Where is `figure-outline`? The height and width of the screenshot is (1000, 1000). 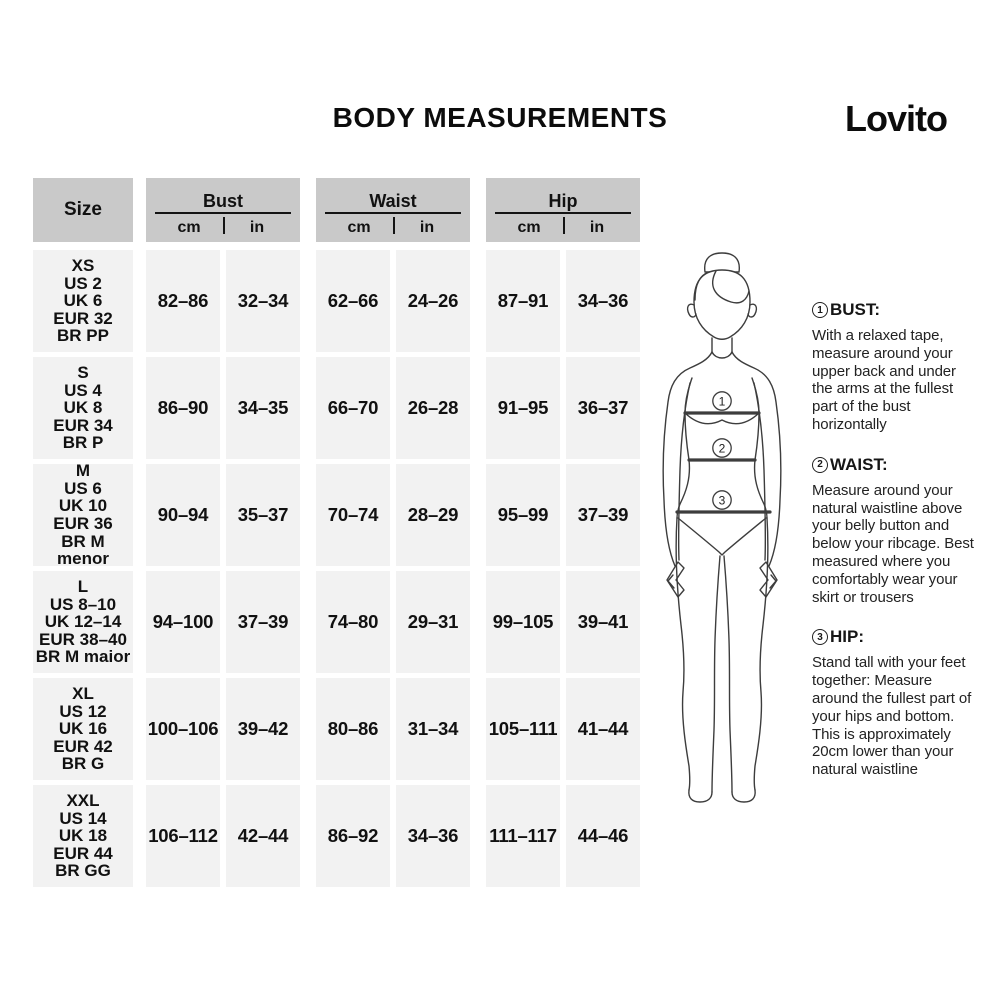 figure-outline is located at coordinates (722, 527).